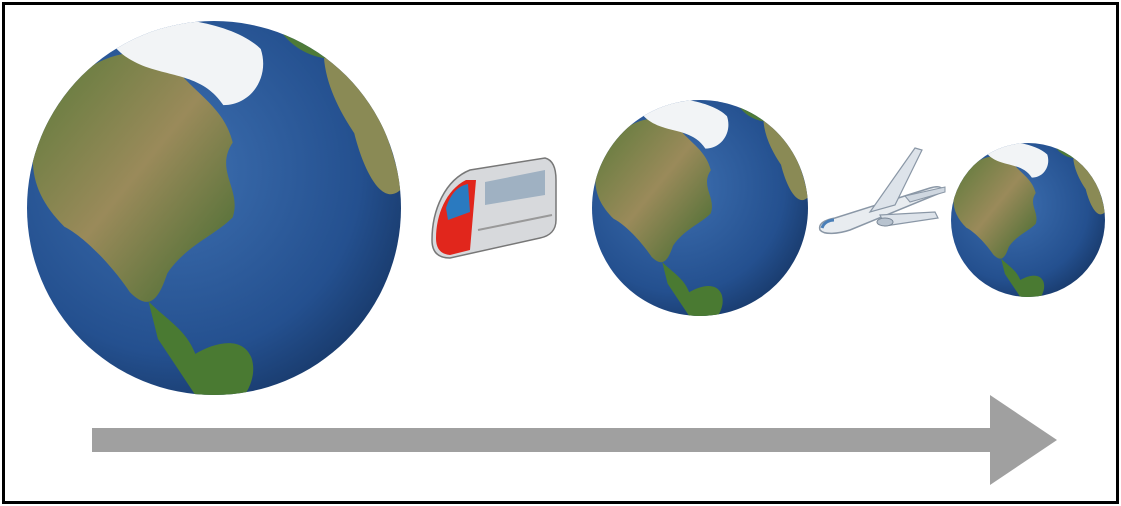 This screenshot has height=506, width=1121. Describe the element at coordinates (882, 191) in the screenshot. I see `airplane-icon` at that location.